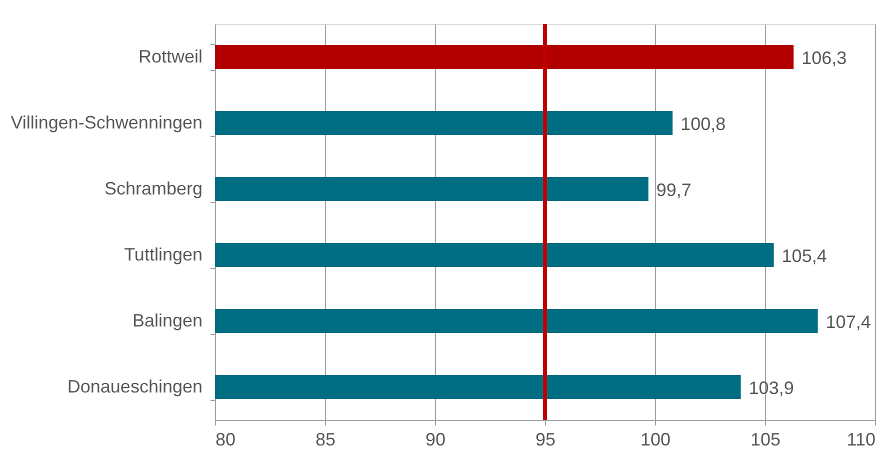 The width and height of the screenshot is (896, 457). Describe the element at coordinates (703, 124) in the screenshot. I see `data-label: 100,8` at that location.